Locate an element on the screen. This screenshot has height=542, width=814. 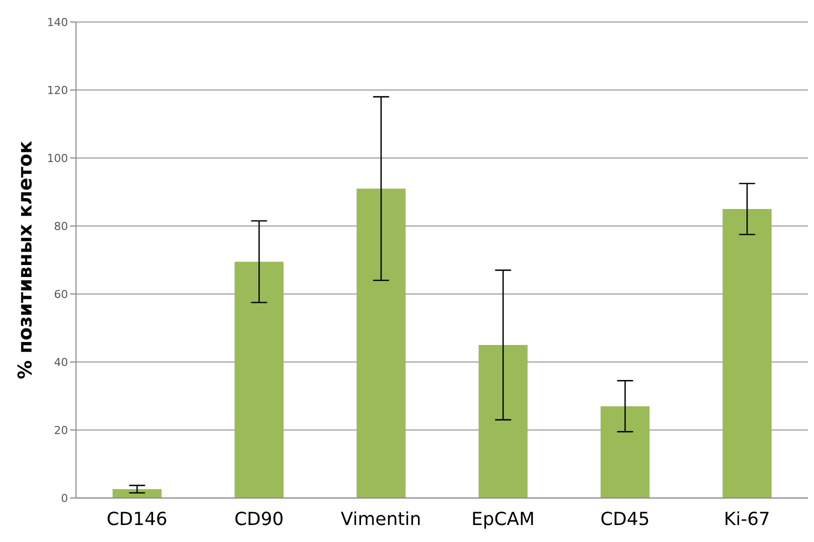
x-tick-label: EpCAM is located at coordinates (503, 519).